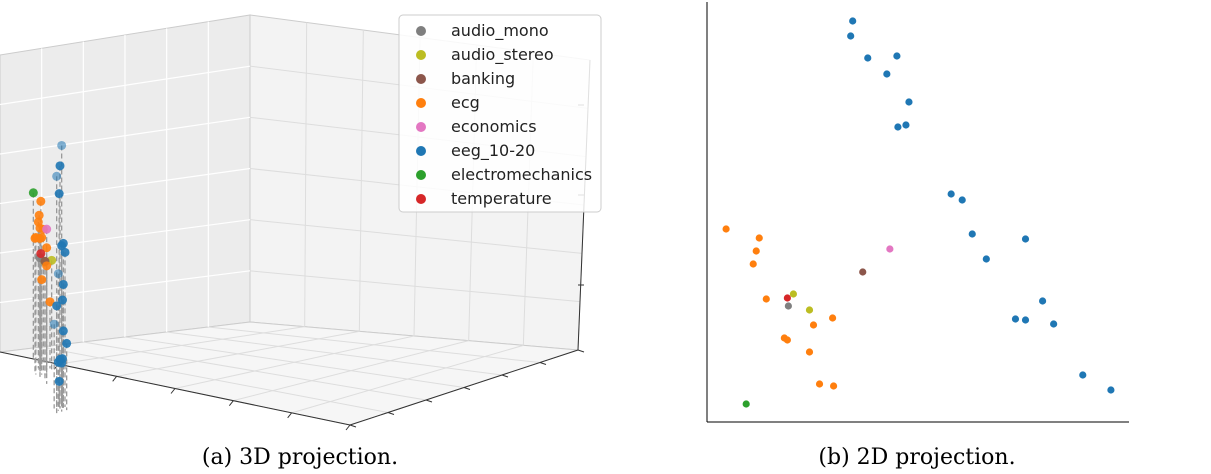  I want to click on legend-label: eeg_10-20, so click(493, 151).